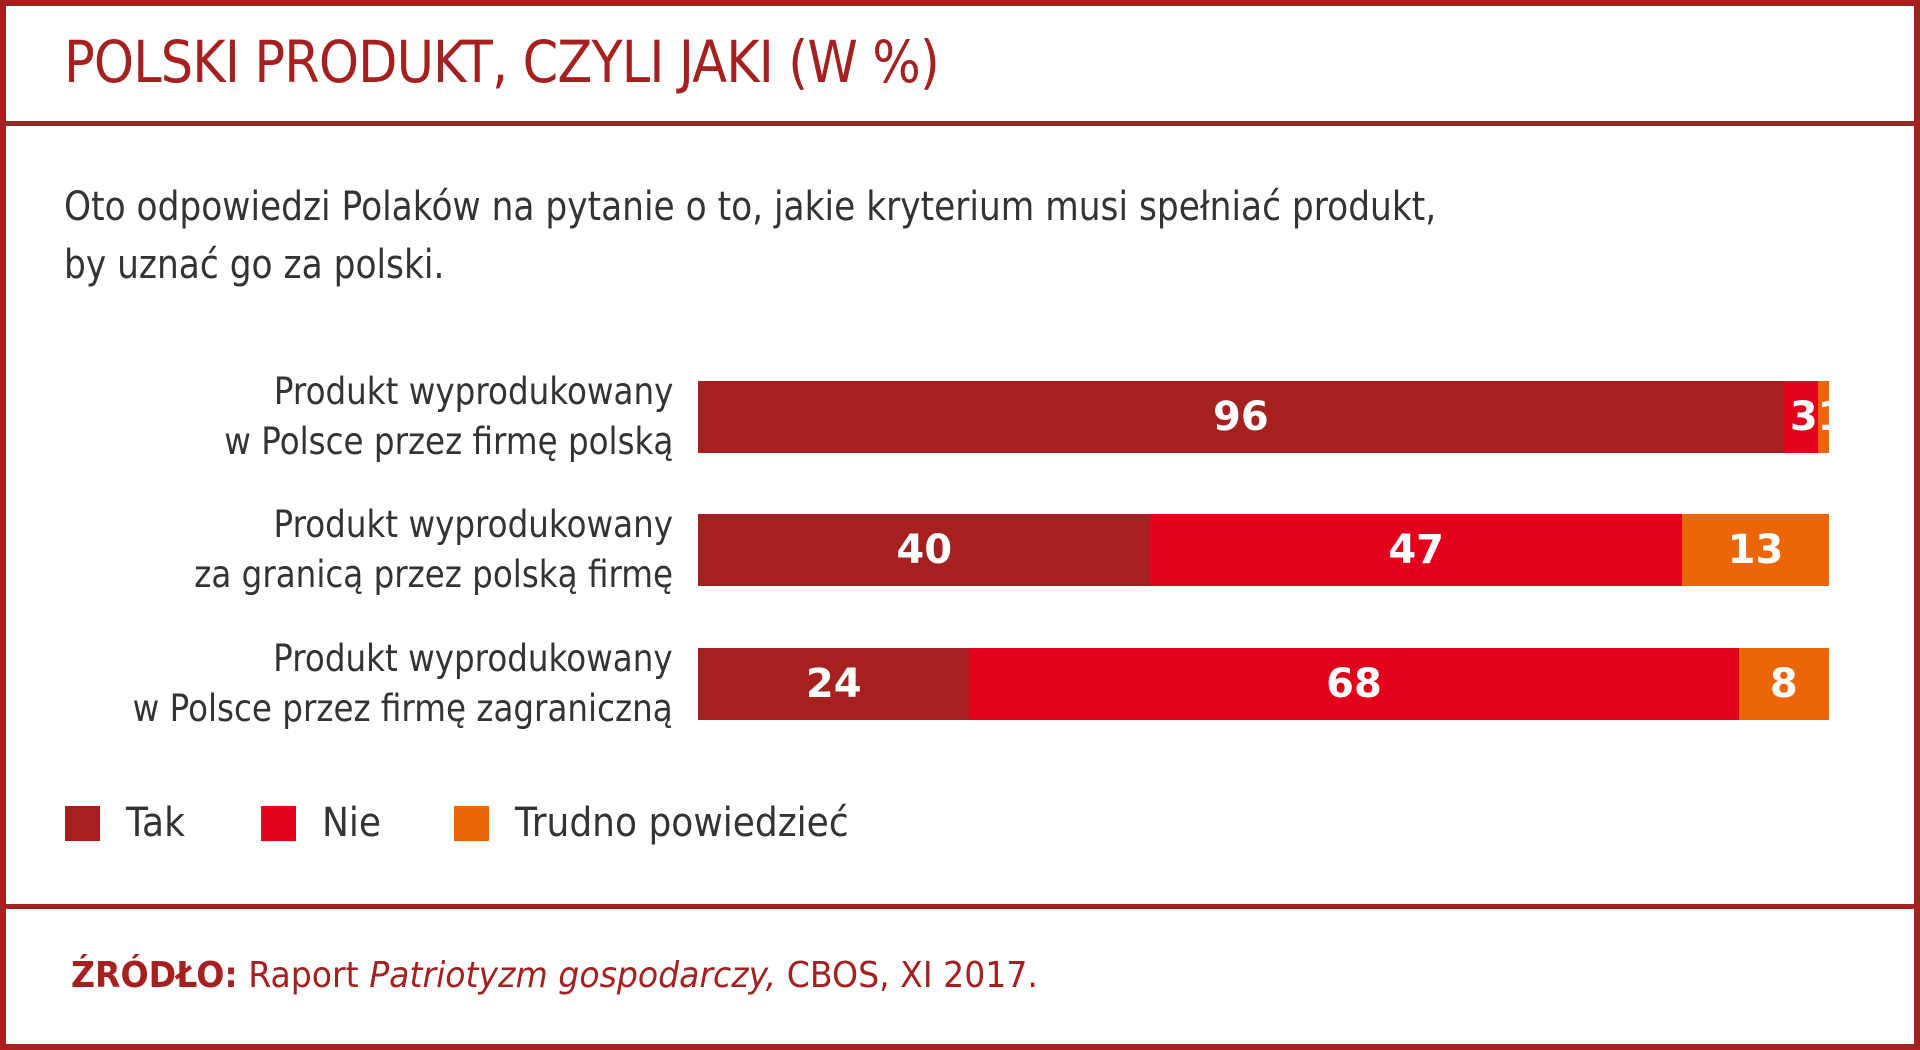  Describe the element at coordinates (573, 975) in the screenshot. I see `source-title: Patriotyzm gospodarczy,` at that location.